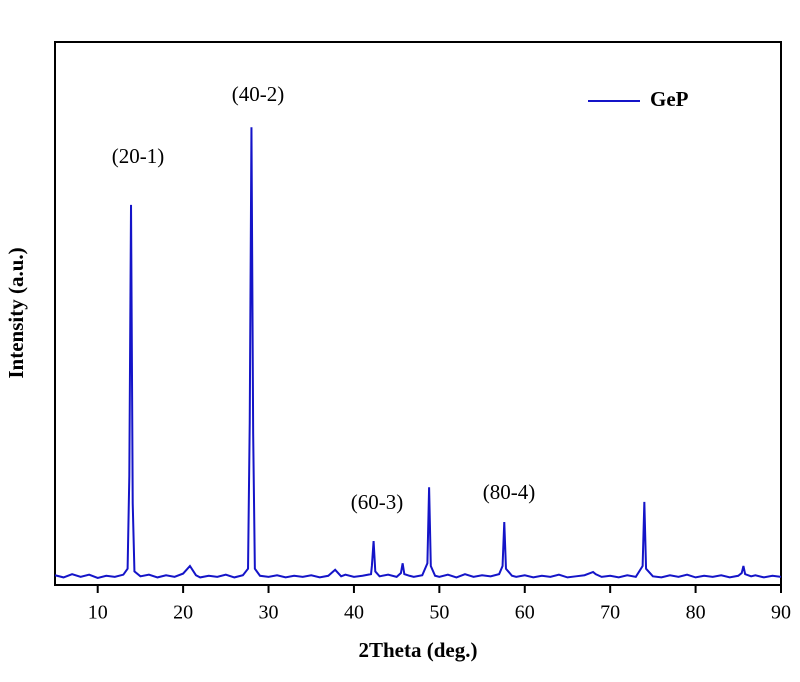  I want to click on x-tick-label: 80, so click(696, 613).